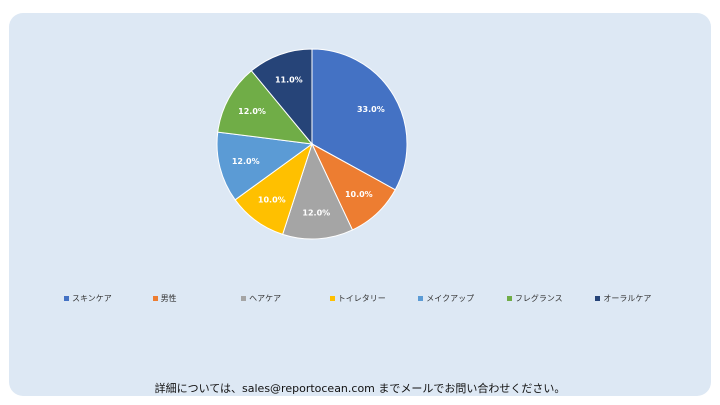  Describe the element at coordinates (246, 161) in the screenshot. I see `slice-label-5: 12.0%` at that location.